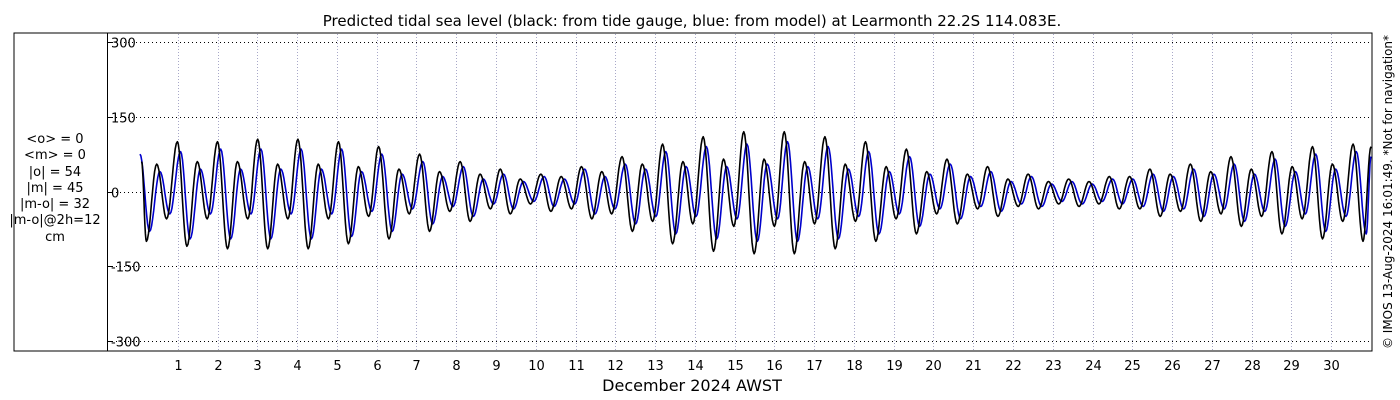 This screenshot has height=400, width=1400. Describe the element at coordinates (655, 366) in the screenshot. I see `x-tick-label: 13` at that location.